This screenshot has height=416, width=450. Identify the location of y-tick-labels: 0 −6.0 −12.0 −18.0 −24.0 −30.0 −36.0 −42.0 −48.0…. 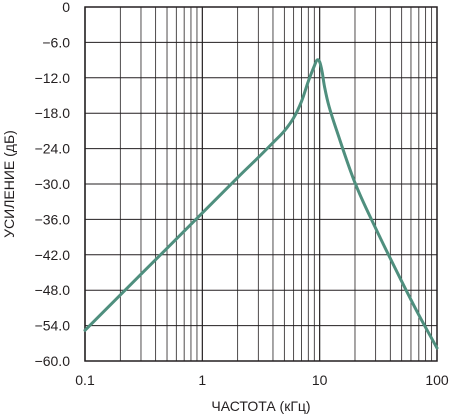
(53, 184).